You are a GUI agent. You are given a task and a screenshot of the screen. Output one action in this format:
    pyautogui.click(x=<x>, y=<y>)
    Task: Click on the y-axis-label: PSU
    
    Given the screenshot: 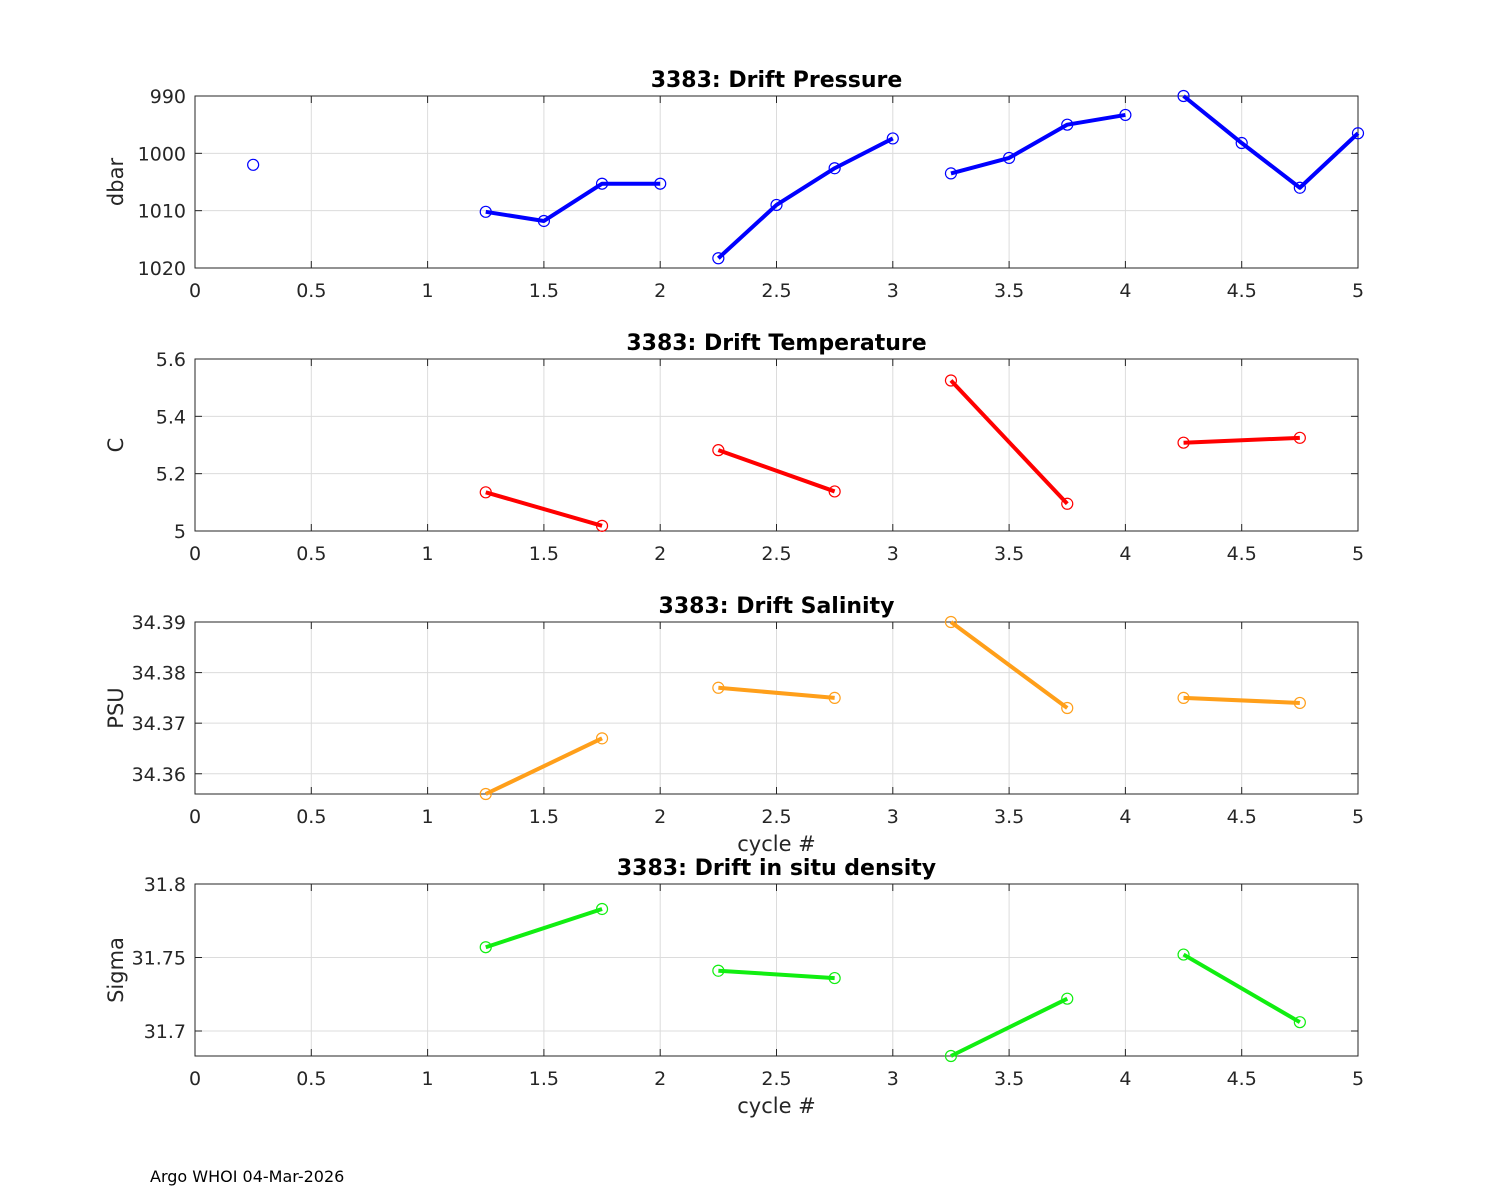 What is the action you would take?
    pyautogui.click(x=116, y=707)
    